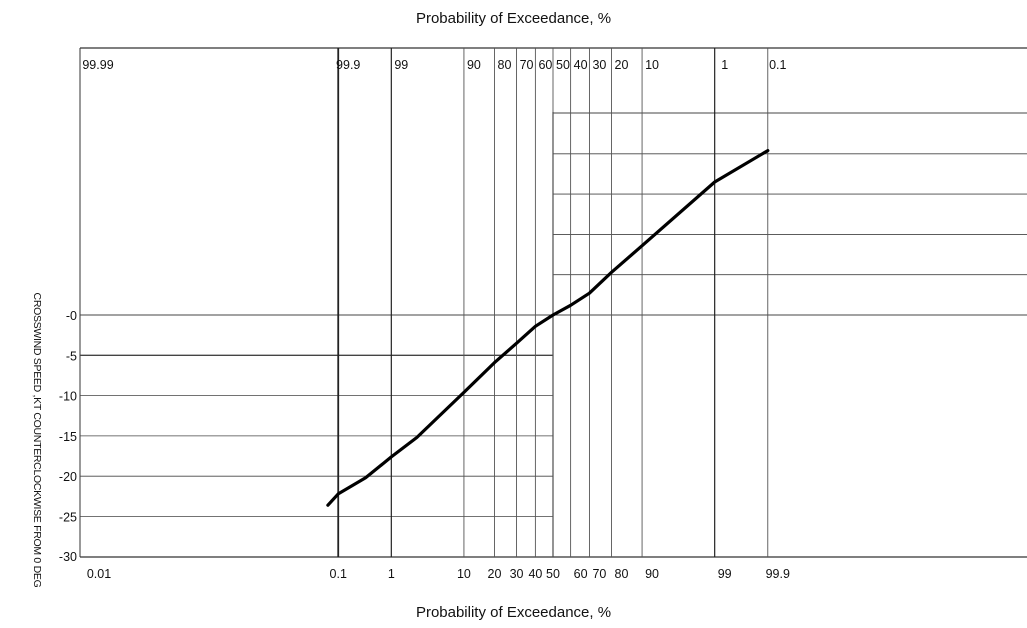 This screenshot has height=628, width=1027. What do you see at coordinates (563, 65) in the screenshot?
I see `top-tick-label: 50` at bounding box center [563, 65].